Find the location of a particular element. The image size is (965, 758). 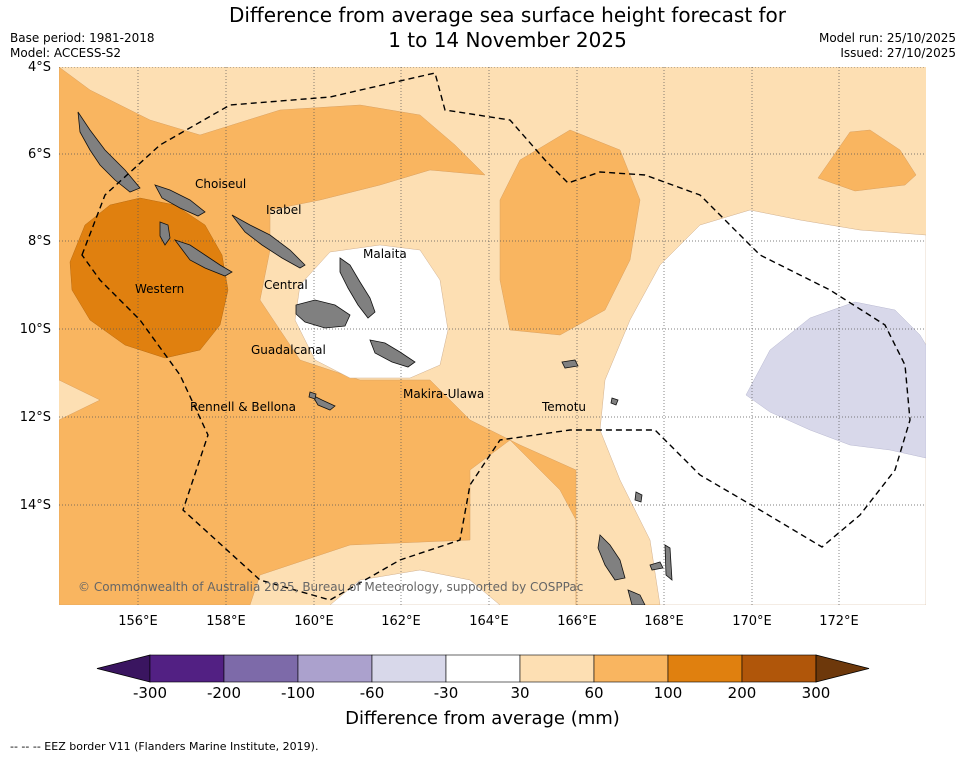

lon-label-158e: 158°E is located at coordinates (226, 621).